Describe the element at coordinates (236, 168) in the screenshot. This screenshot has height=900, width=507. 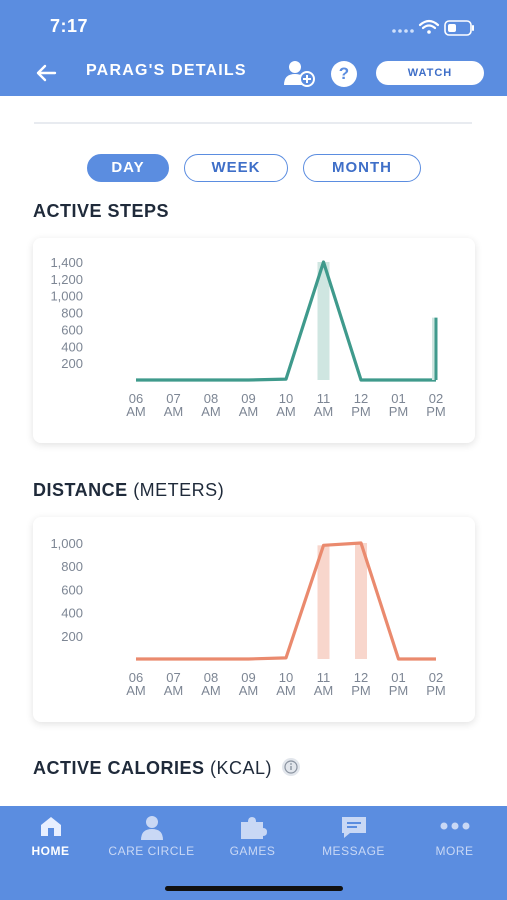
I see `tab-week: WEEK` at that location.